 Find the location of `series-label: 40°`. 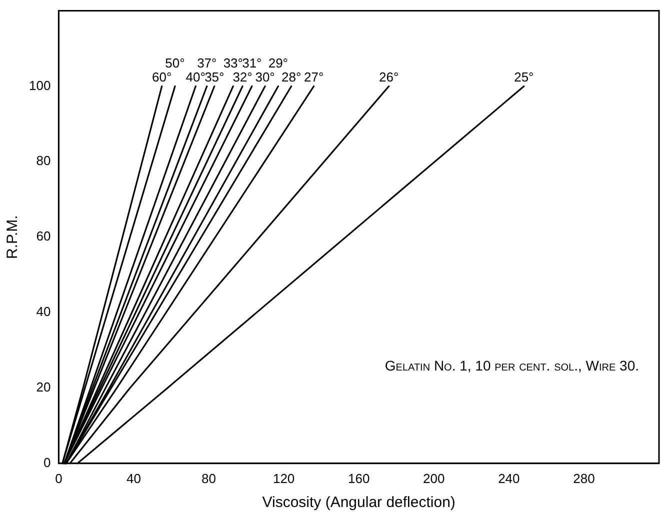

series-label: 40° is located at coordinates (196, 76).